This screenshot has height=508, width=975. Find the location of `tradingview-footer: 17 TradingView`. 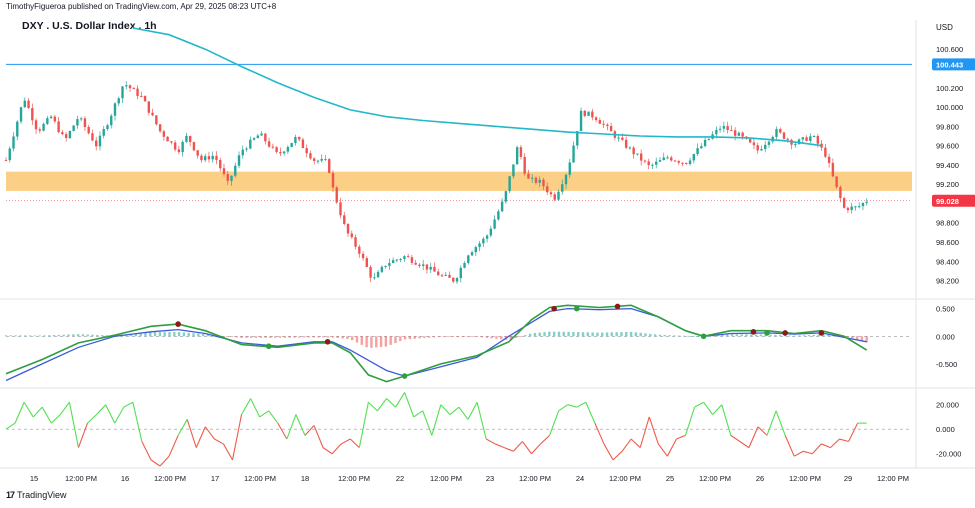

tradingview-footer: 17 TradingView is located at coordinates (36, 495).